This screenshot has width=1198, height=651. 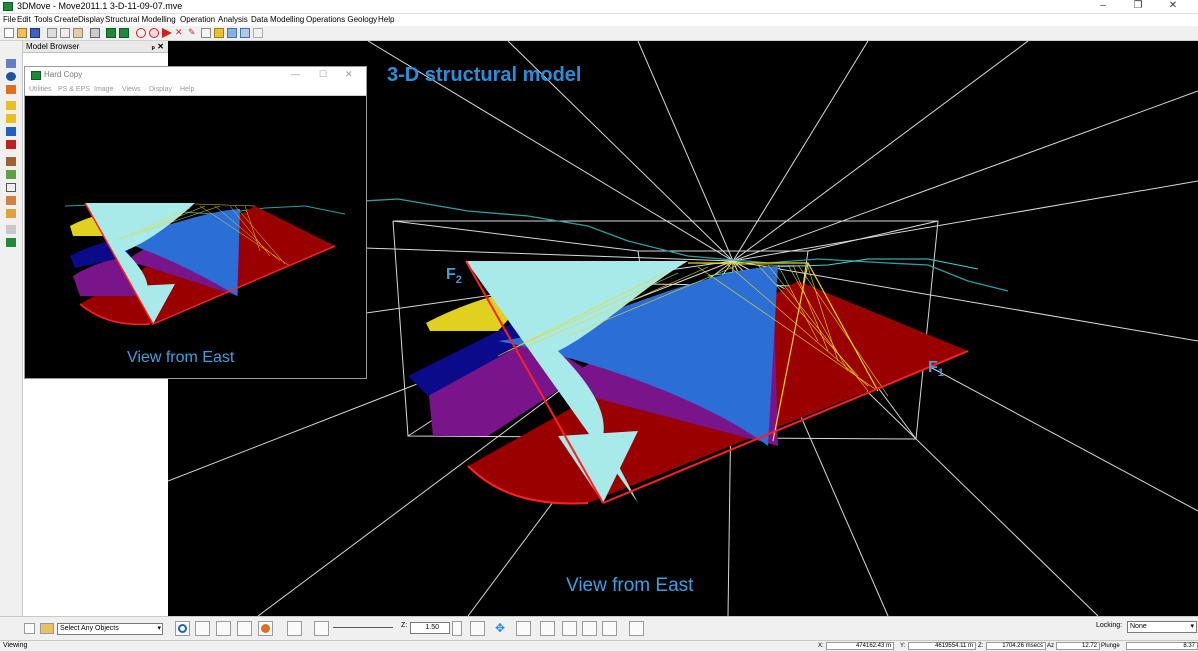 What do you see at coordinates (349, 74) in the screenshot?
I see `hardcopy-close-button: ✕` at bounding box center [349, 74].